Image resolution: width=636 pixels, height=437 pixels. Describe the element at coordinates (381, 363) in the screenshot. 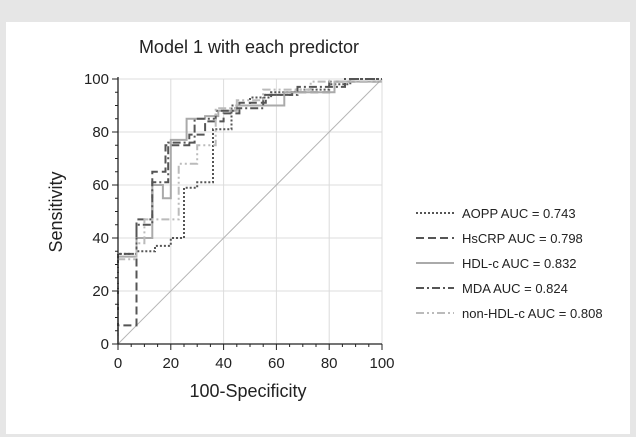

I see `x-tick-label: 100` at that location.